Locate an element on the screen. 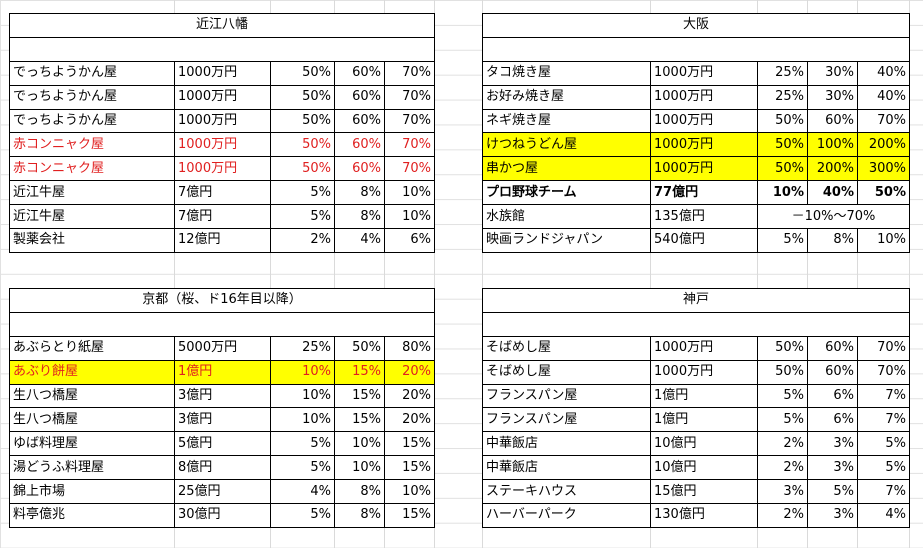  business-name-cell: ネギ焼き屋 is located at coordinates (566, 121).